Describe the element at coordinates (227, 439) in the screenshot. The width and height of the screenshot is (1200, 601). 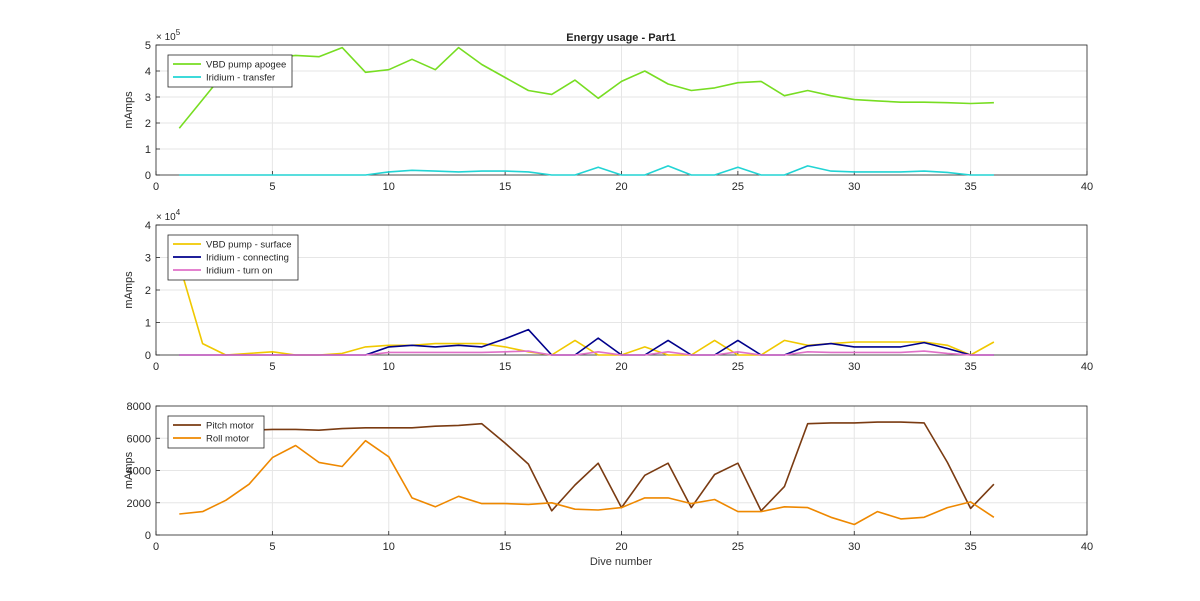
I see `legend-label: Roll motor` at that location.